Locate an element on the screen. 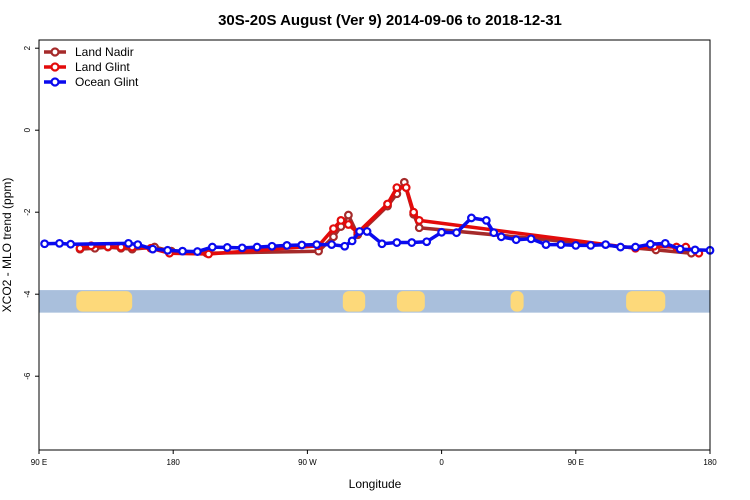  x-axis-label: Longitude is located at coordinates (375, 484).